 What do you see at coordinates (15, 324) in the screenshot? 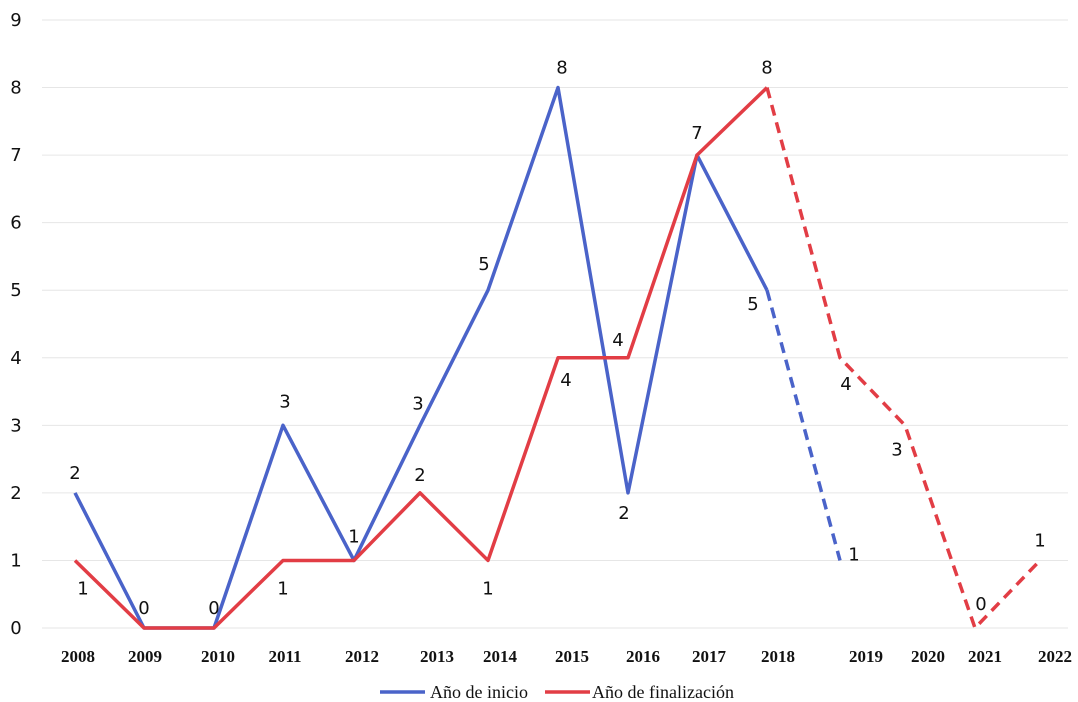
I see `y-axis-ticks: 0 1 2 3 4 5 6 7 8 9` at bounding box center [15, 324].